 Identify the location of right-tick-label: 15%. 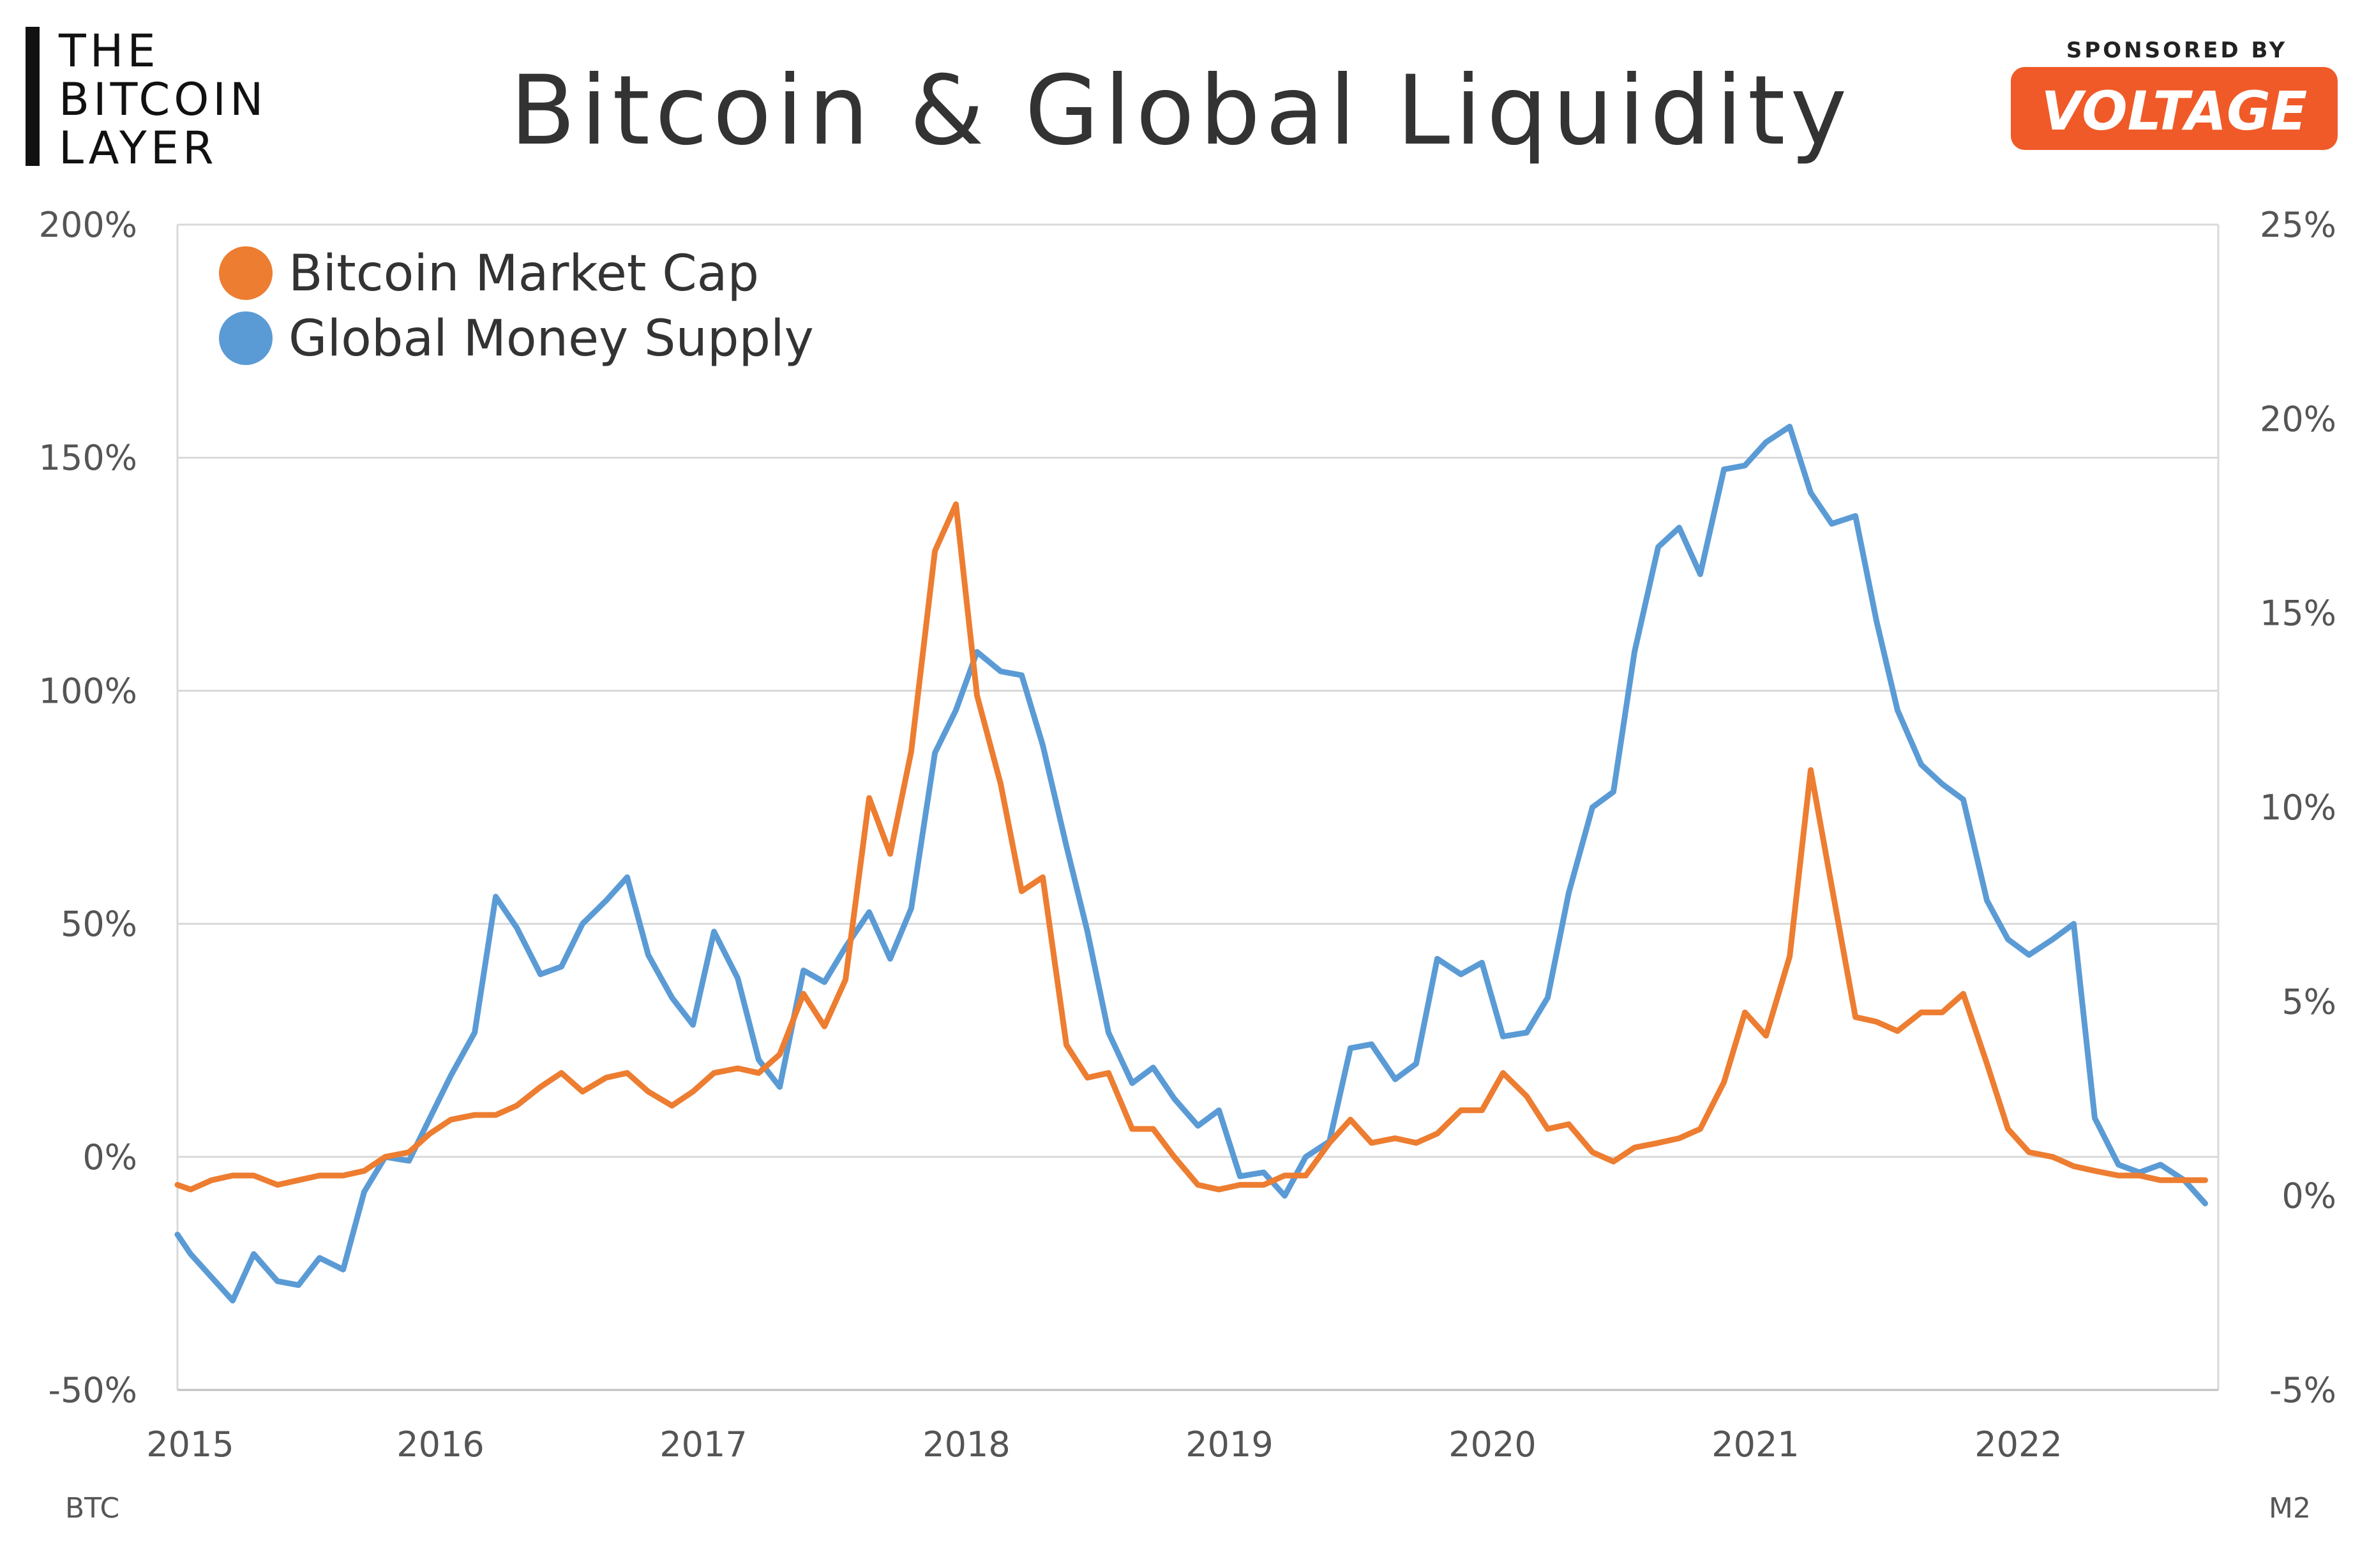
(2298, 614).